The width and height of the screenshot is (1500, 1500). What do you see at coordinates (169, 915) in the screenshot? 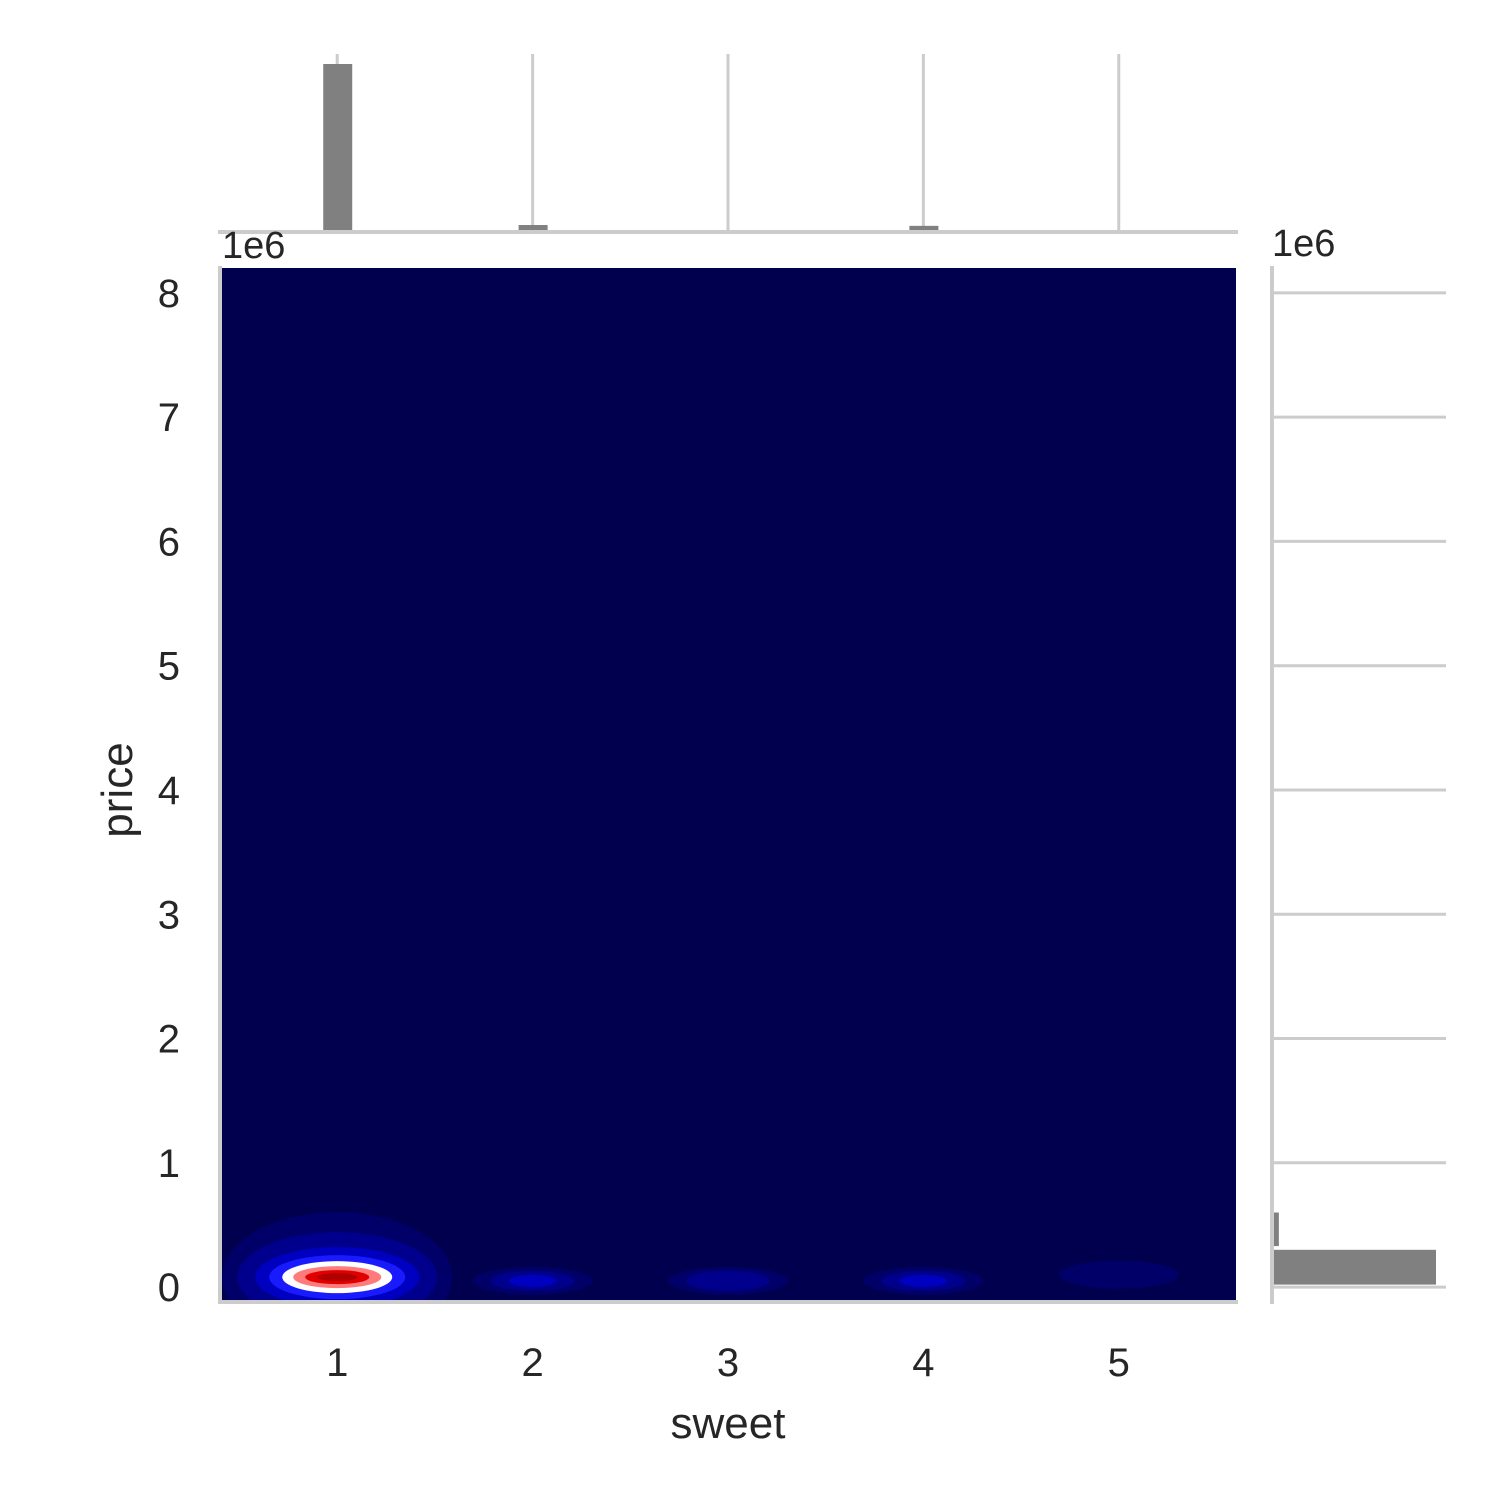
I see `y-tick-label: 3` at bounding box center [169, 915].